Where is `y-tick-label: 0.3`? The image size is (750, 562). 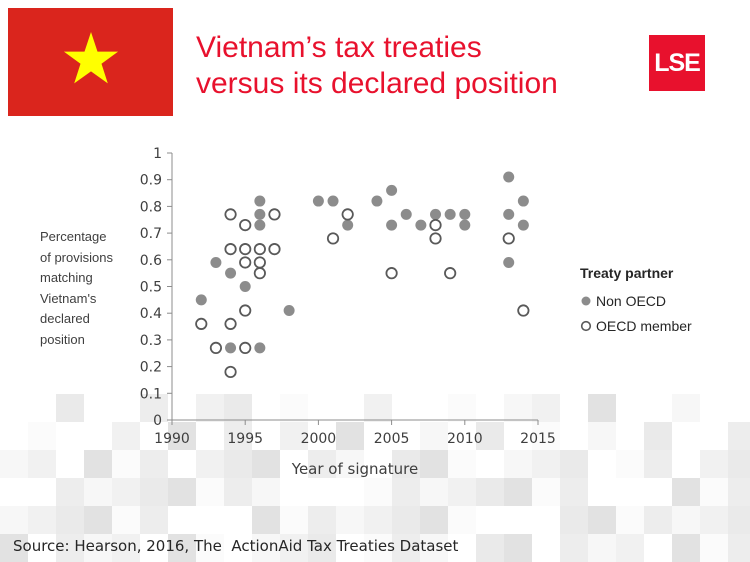
y-tick-label: 0.3 is located at coordinates (151, 341).